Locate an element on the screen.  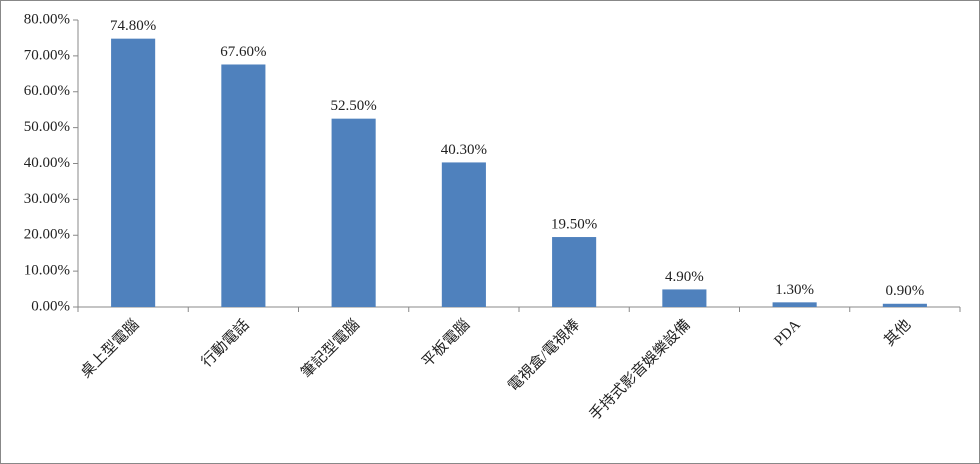
value-label: 67.60% is located at coordinates (243, 52).